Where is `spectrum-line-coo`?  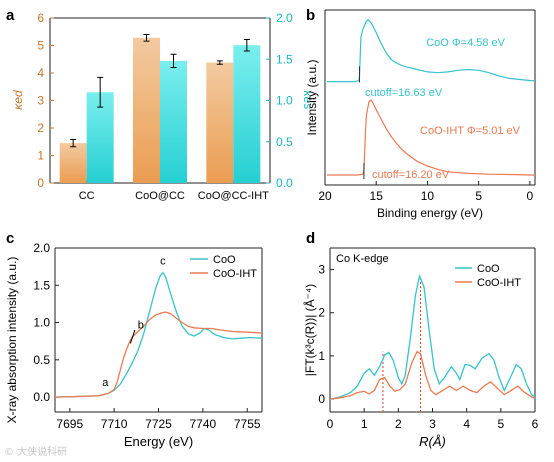 spectrum-line-coo is located at coordinates (431, 50).